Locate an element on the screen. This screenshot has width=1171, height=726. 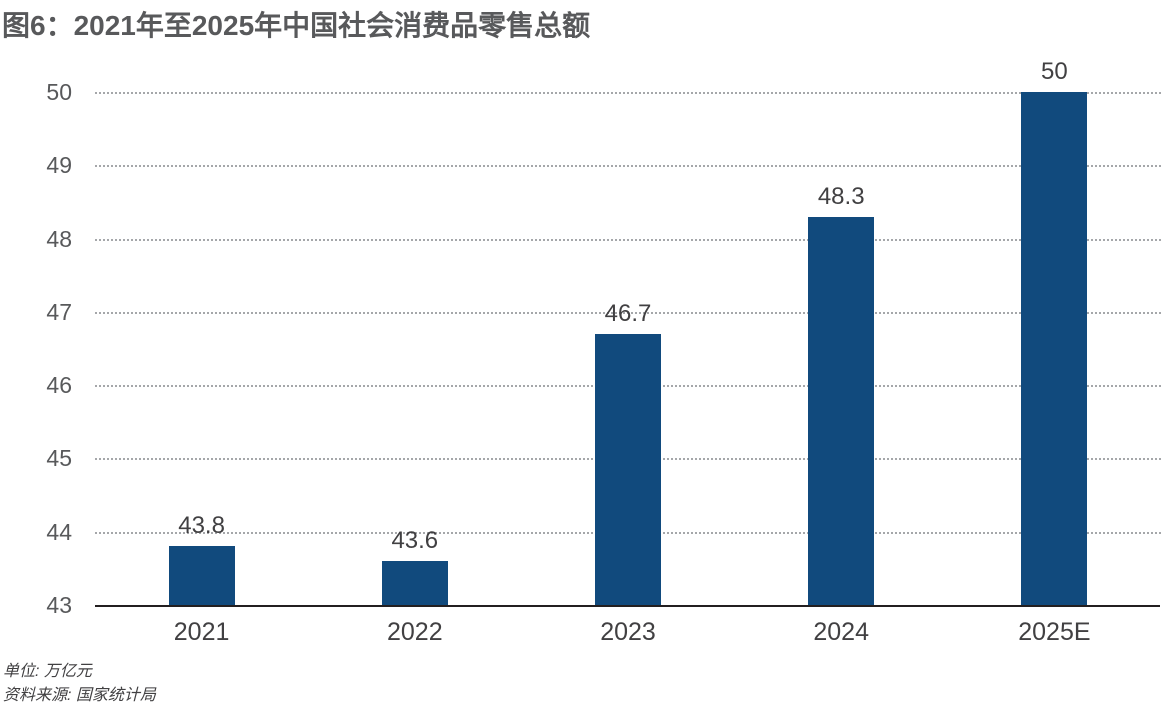
x-axis-tick-label: 2025E is located at coordinates (1054, 632).